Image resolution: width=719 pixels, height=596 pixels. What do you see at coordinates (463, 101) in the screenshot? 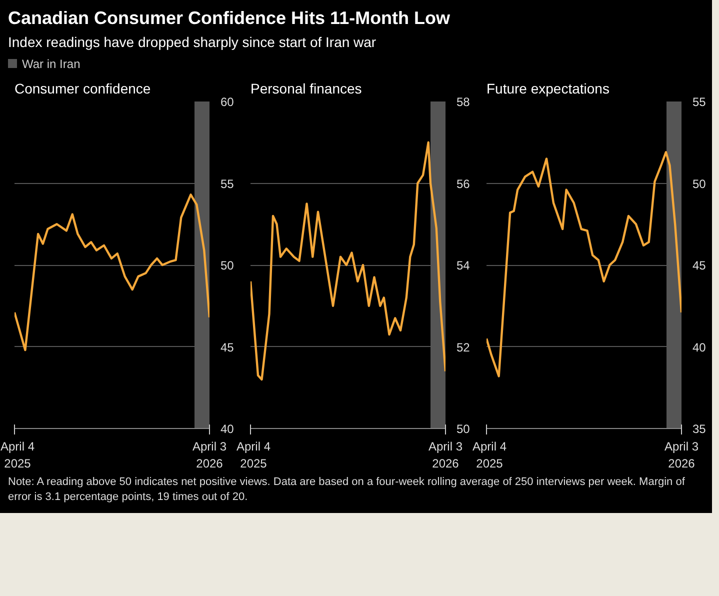
I see `y-tick-label: 58` at bounding box center [463, 101].